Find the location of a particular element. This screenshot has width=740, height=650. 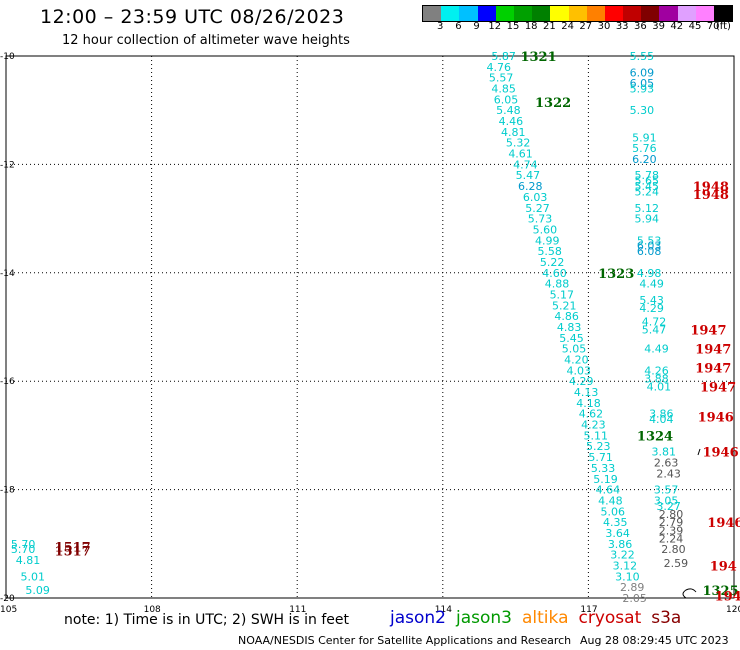

wave-height-value: 2.39 is located at coordinates (671, 530).